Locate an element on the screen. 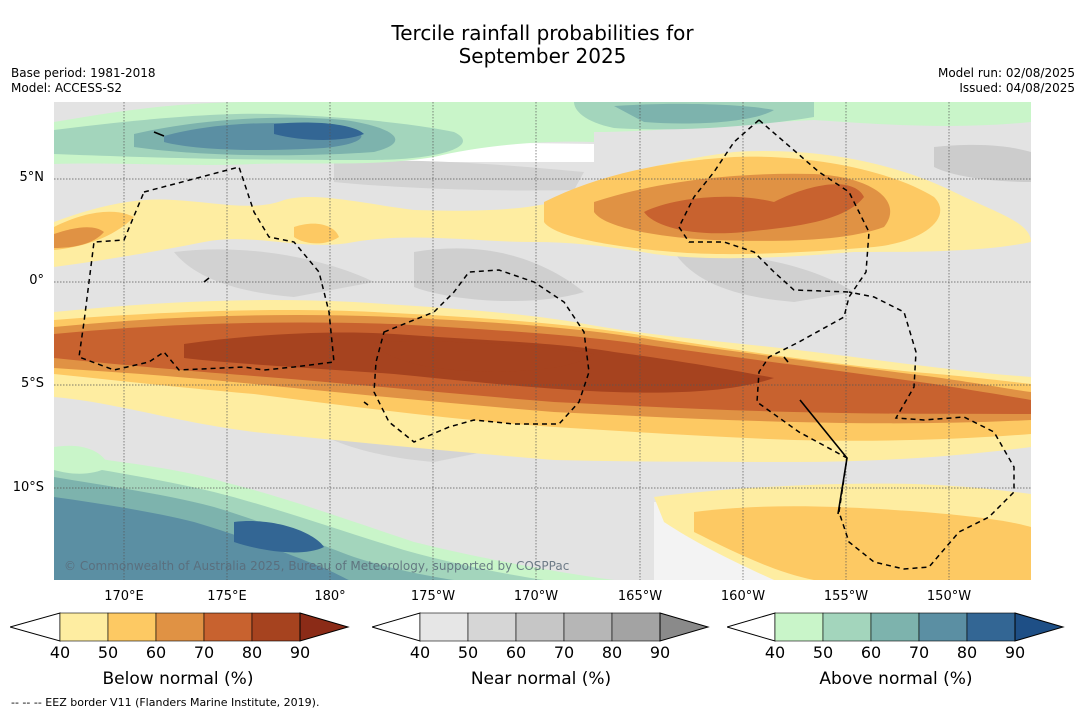 The width and height of the screenshot is (1085, 713). lon-label-170e: 170°E is located at coordinates (124, 596).